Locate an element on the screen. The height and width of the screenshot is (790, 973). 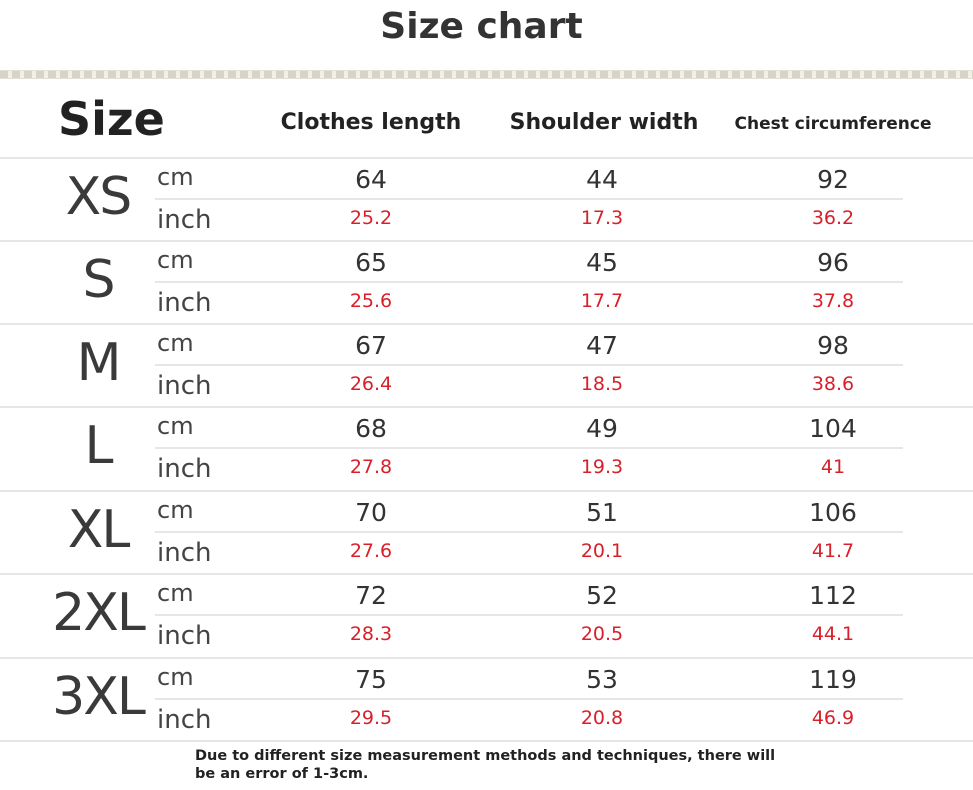
size-row-xs: XS cm inch 64 44 92 25.2 17.3 36.2 is located at coordinates (486, 198).